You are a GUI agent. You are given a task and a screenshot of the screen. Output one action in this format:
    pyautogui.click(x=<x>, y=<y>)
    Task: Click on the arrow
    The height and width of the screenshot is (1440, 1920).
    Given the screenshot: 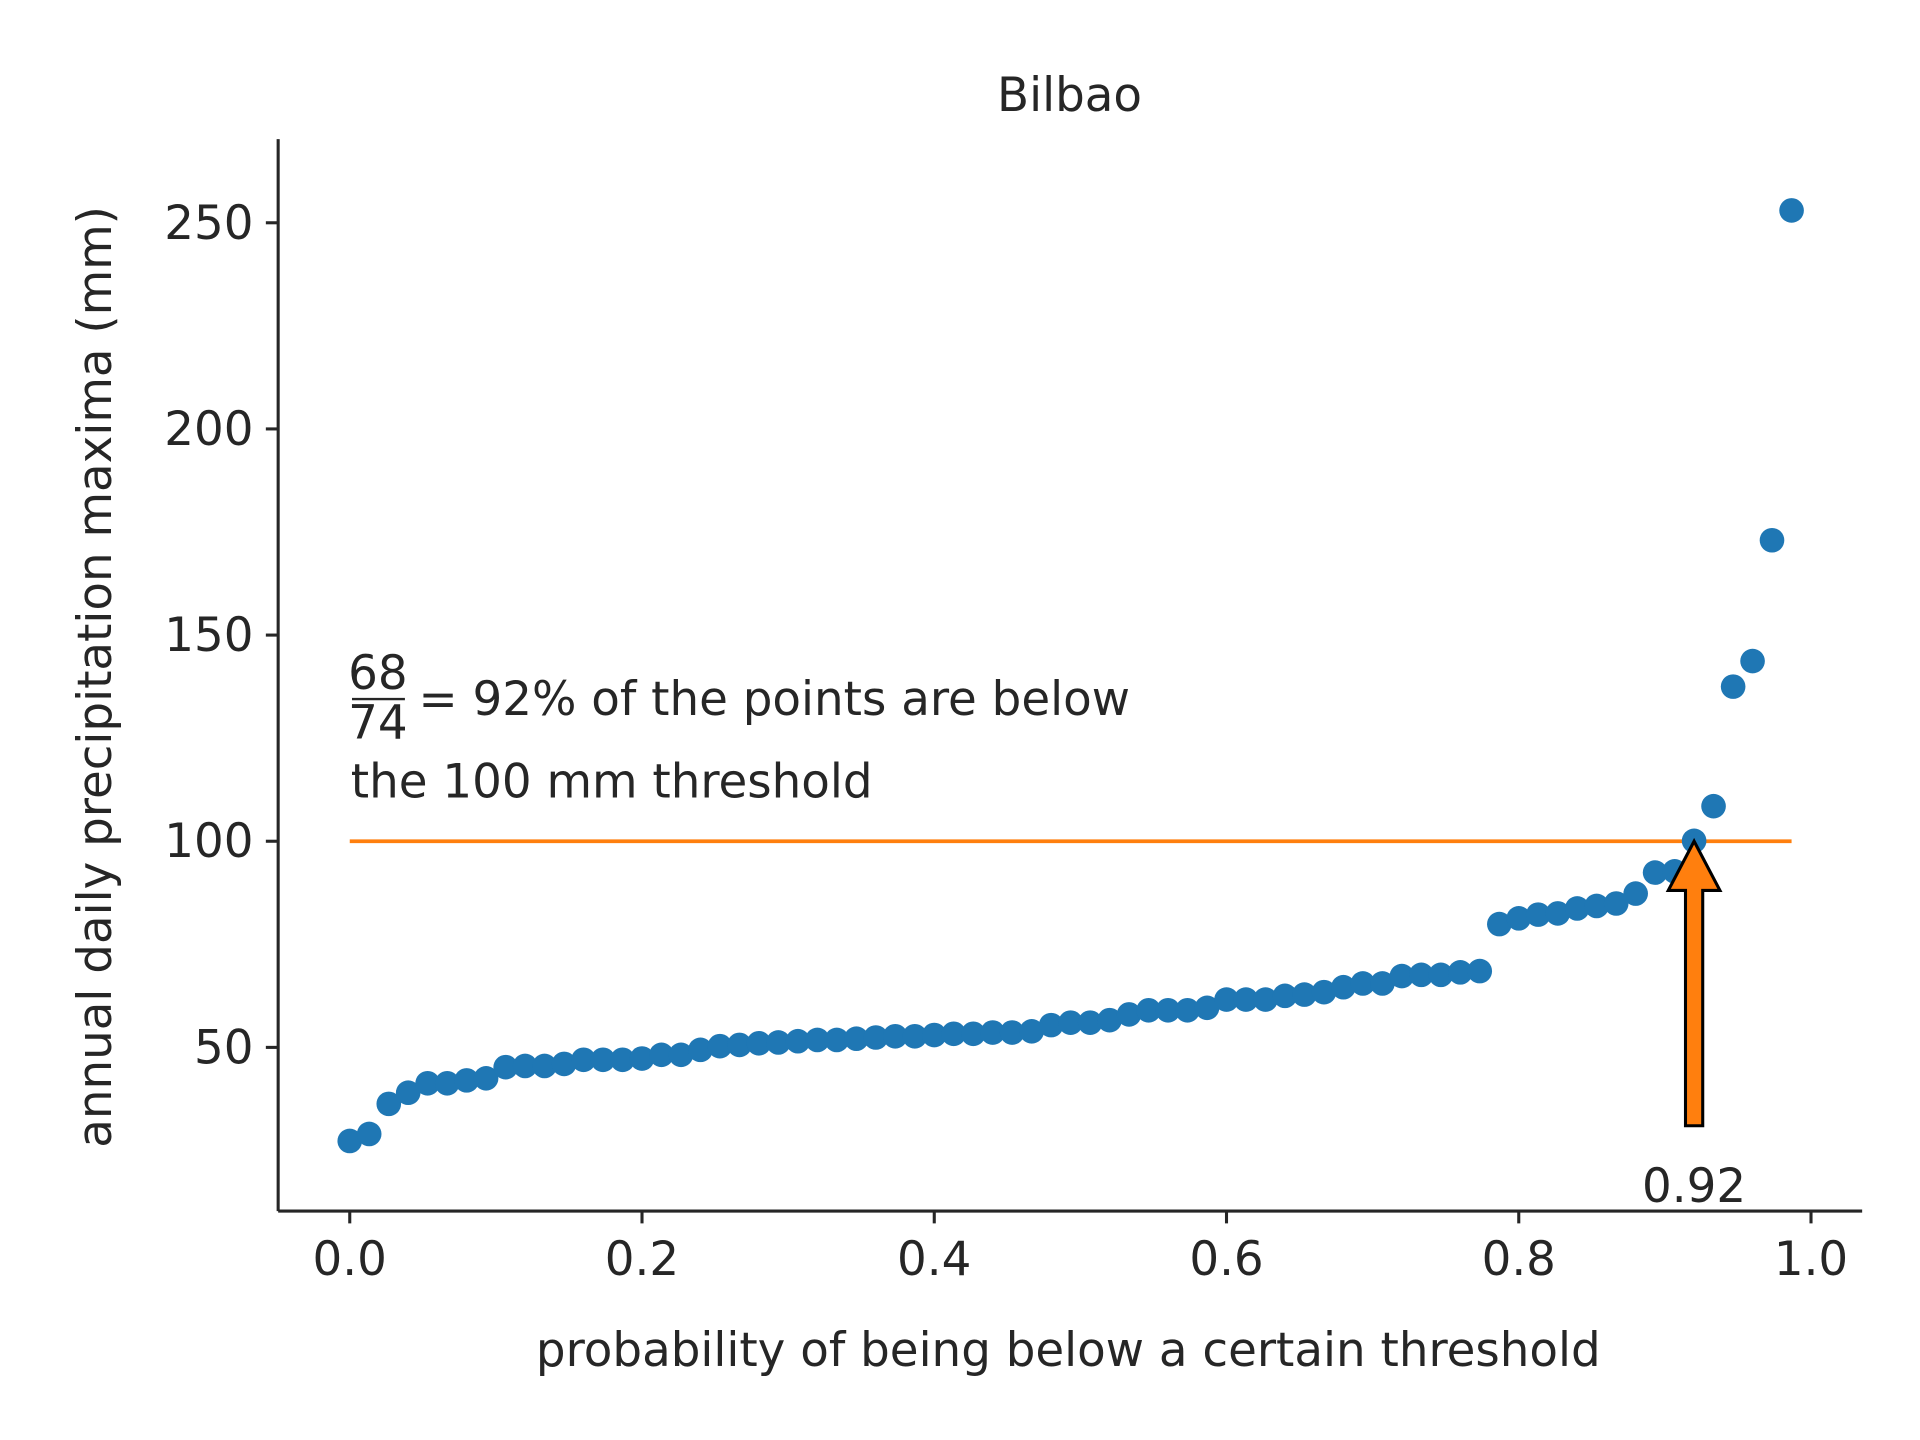 What is the action you would take?
    pyautogui.click(x=1694, y=982)
    